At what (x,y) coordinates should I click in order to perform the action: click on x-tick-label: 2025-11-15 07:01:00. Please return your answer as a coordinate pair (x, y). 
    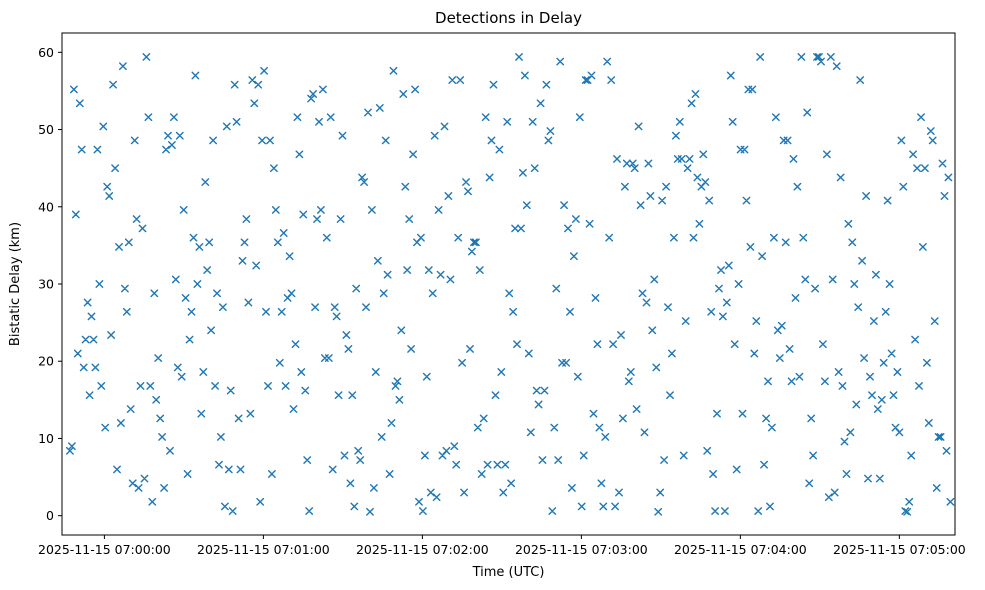
    Looking at the image, I should click on (263, 549).